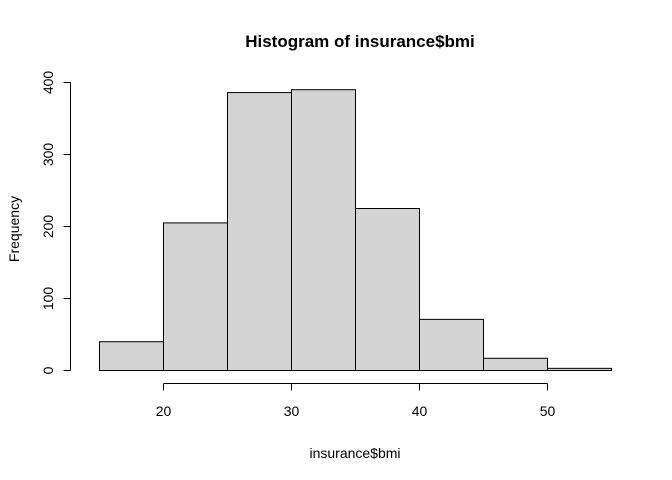  Describe the element at coordinates (48, 83) in the screenshot. I see `y-tick-label-400: 400` at that location.